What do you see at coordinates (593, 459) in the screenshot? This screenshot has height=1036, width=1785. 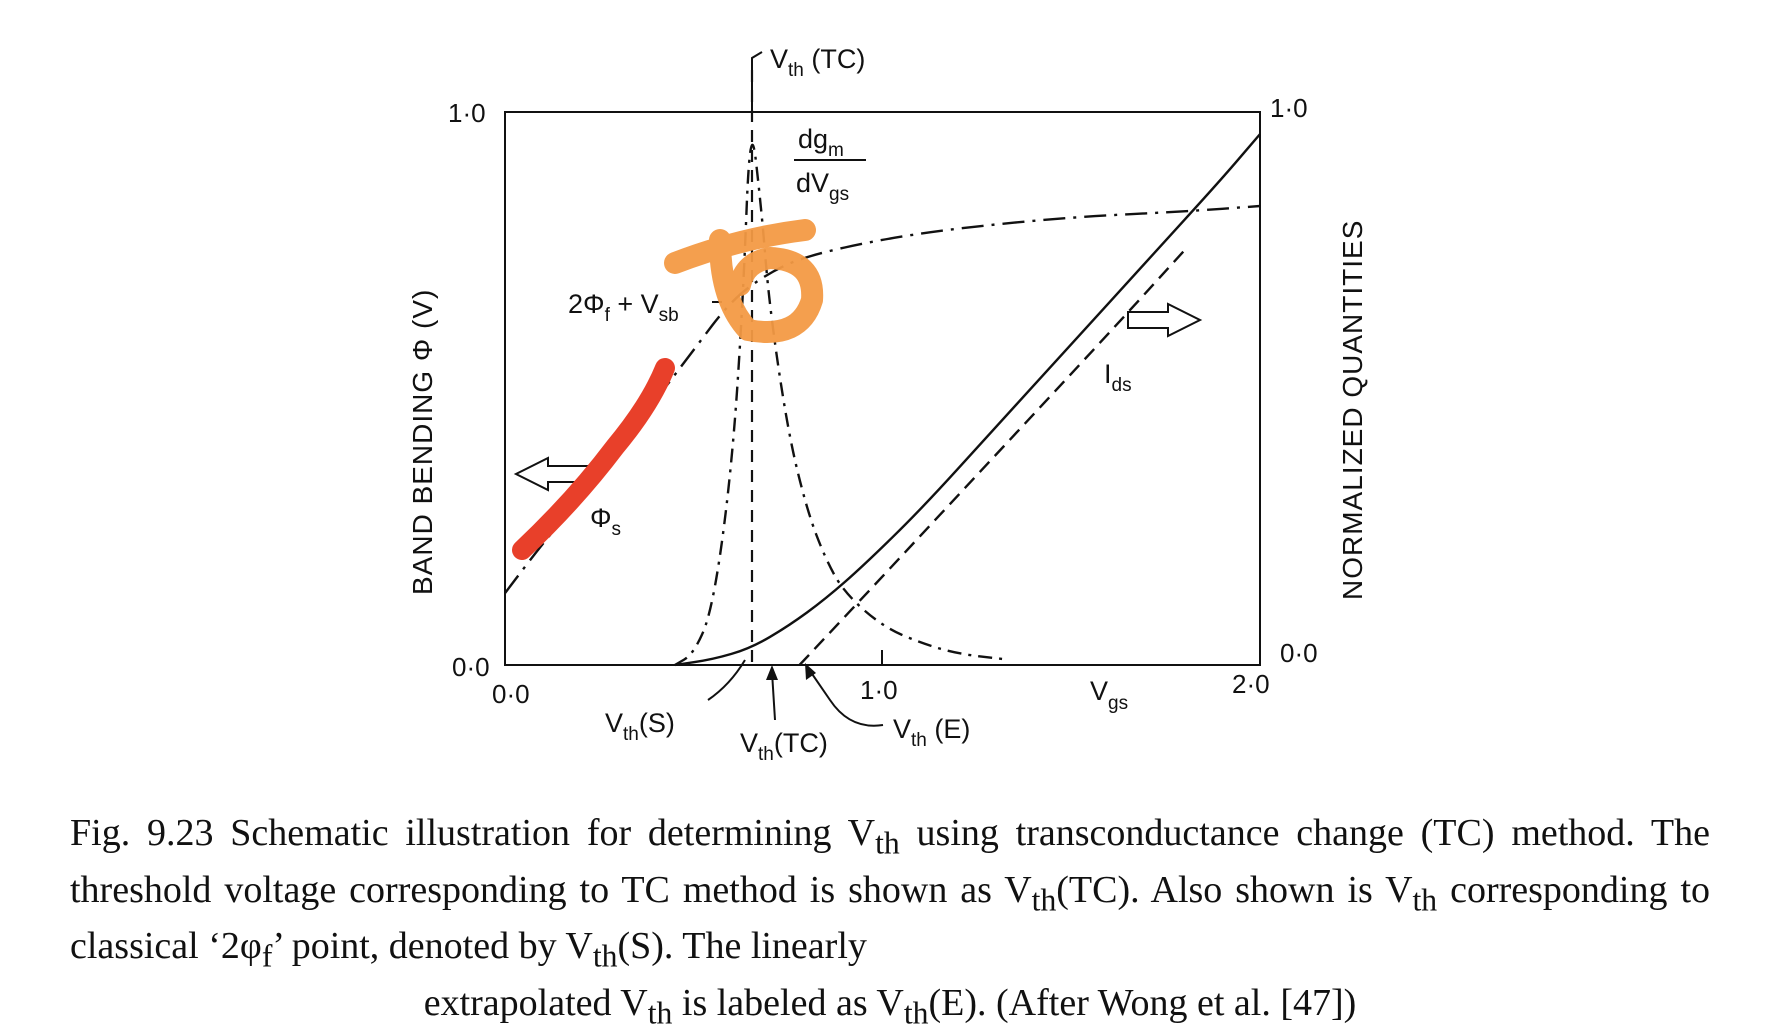 I see `red-handwritten-mark` at bounding box center [593, 459].